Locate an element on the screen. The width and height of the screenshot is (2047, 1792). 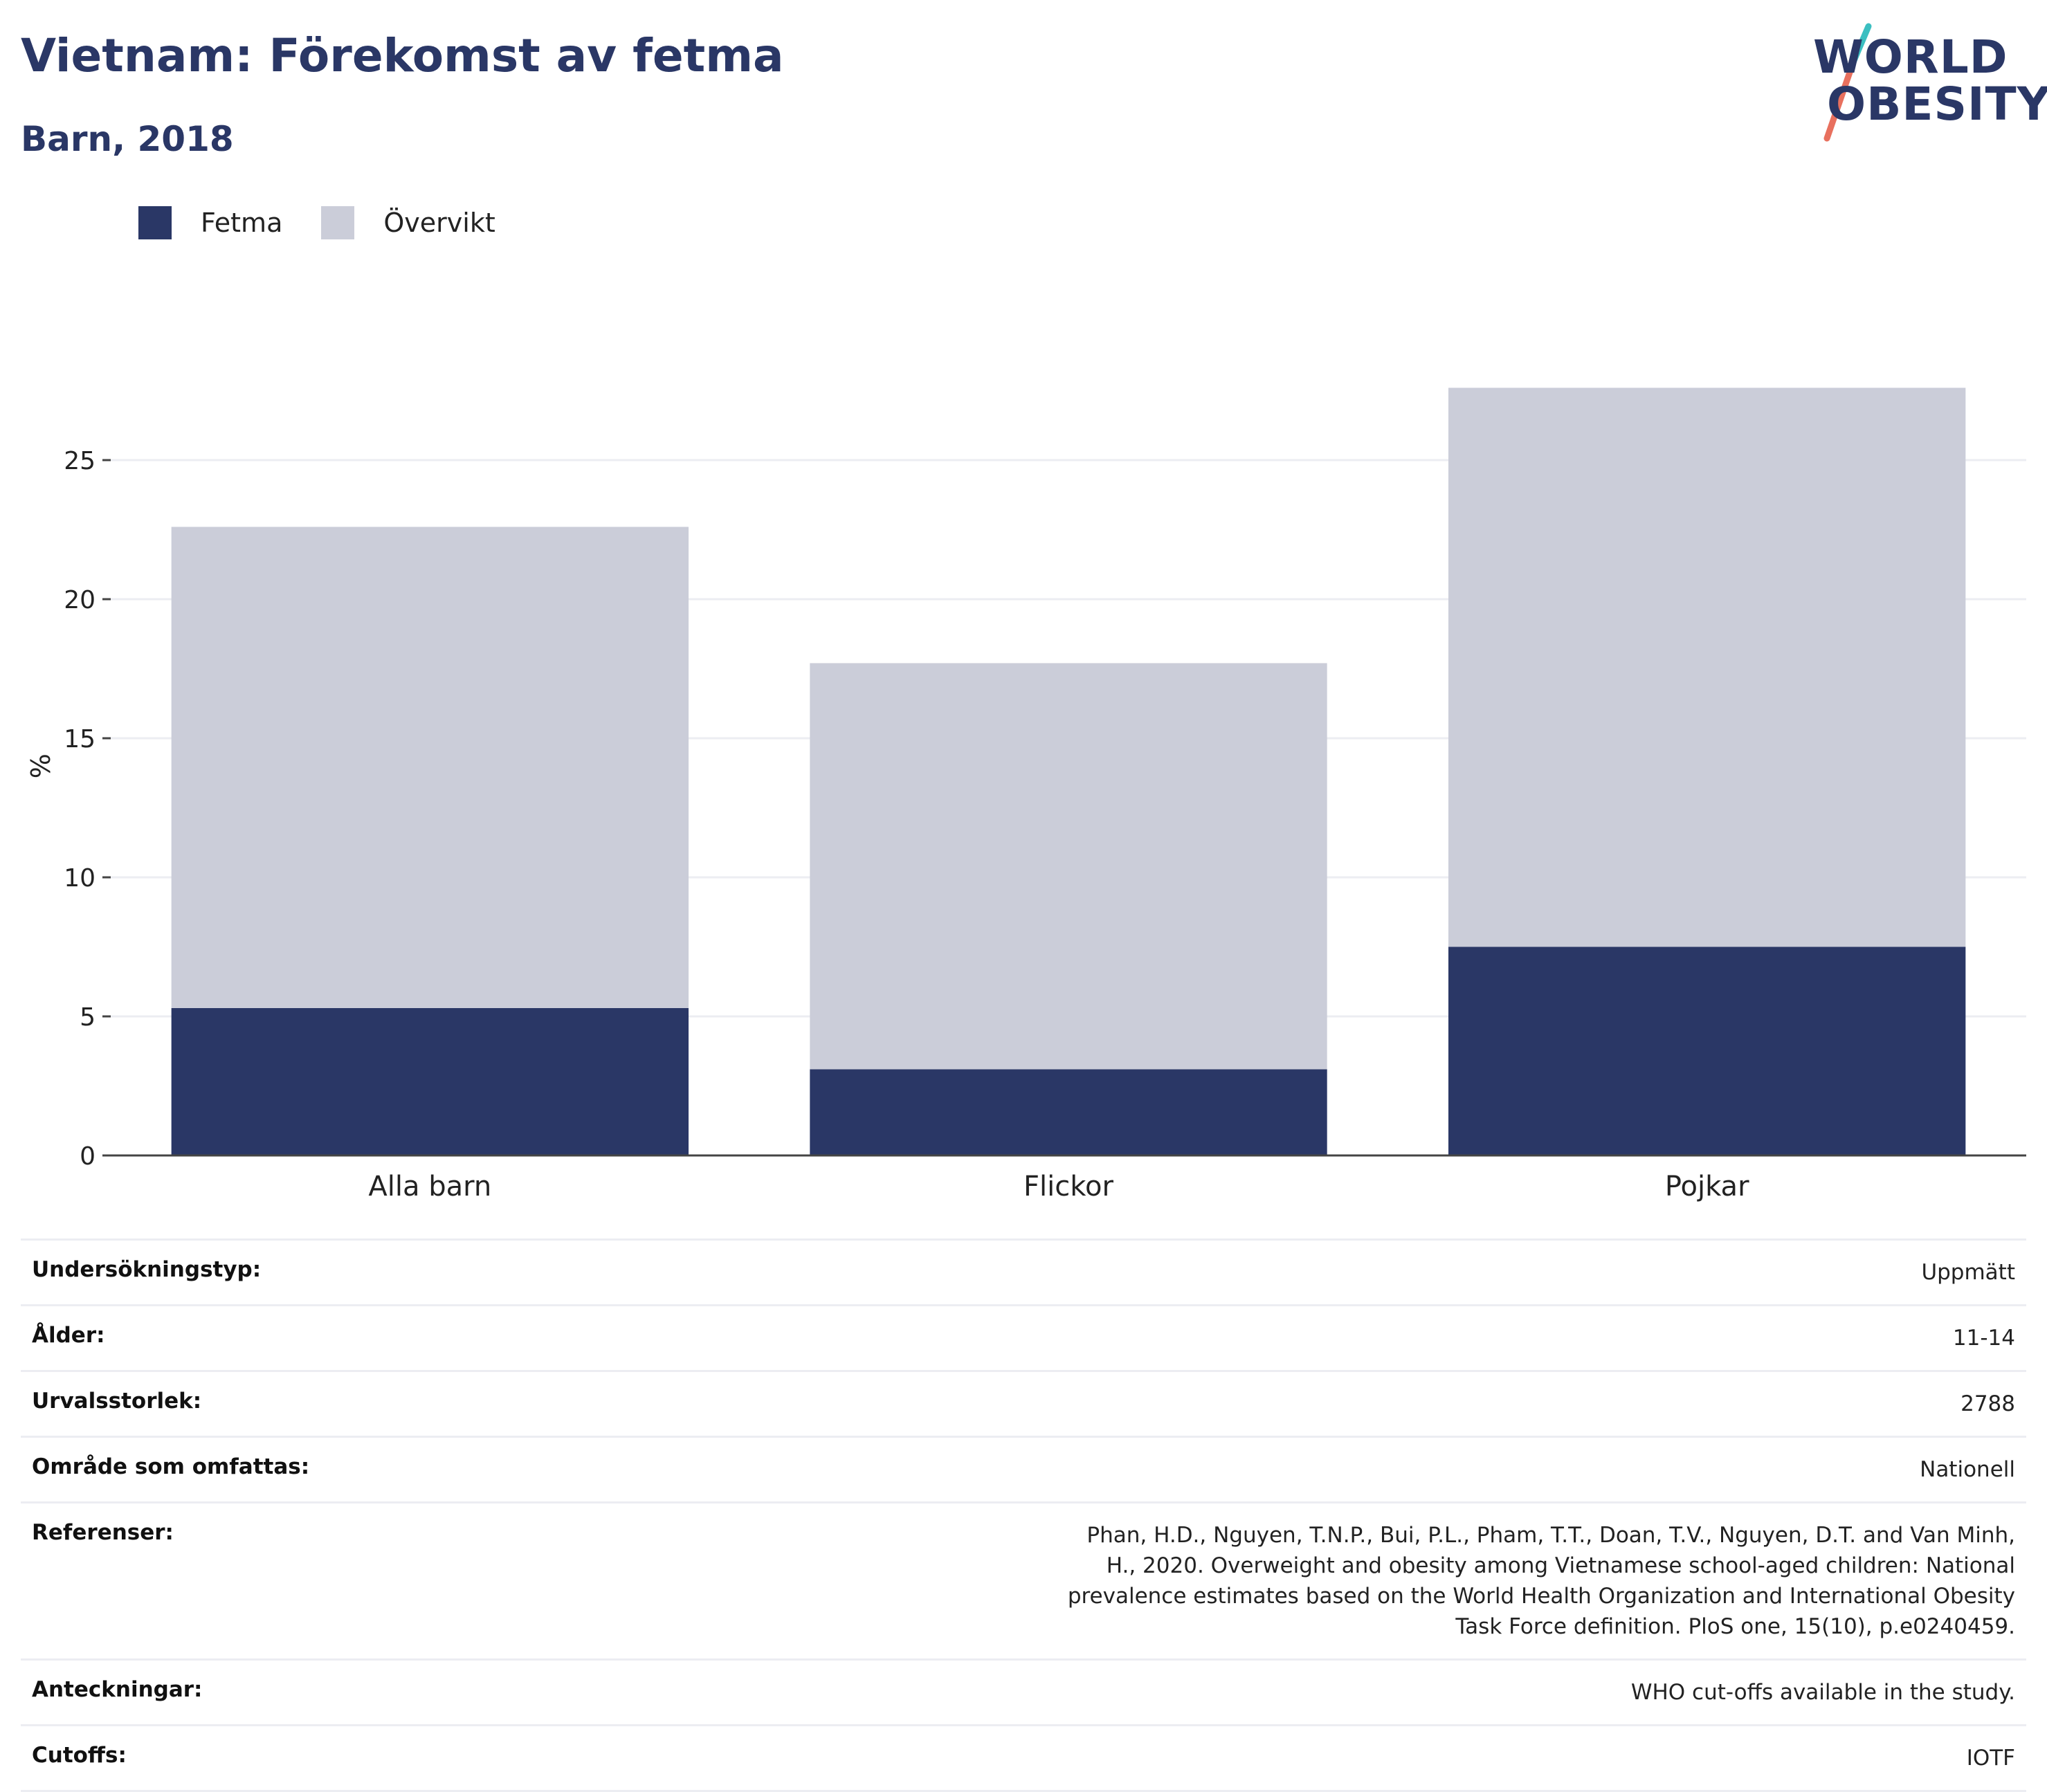
y-tick-label: 25 is located at coordinates (80, 461).